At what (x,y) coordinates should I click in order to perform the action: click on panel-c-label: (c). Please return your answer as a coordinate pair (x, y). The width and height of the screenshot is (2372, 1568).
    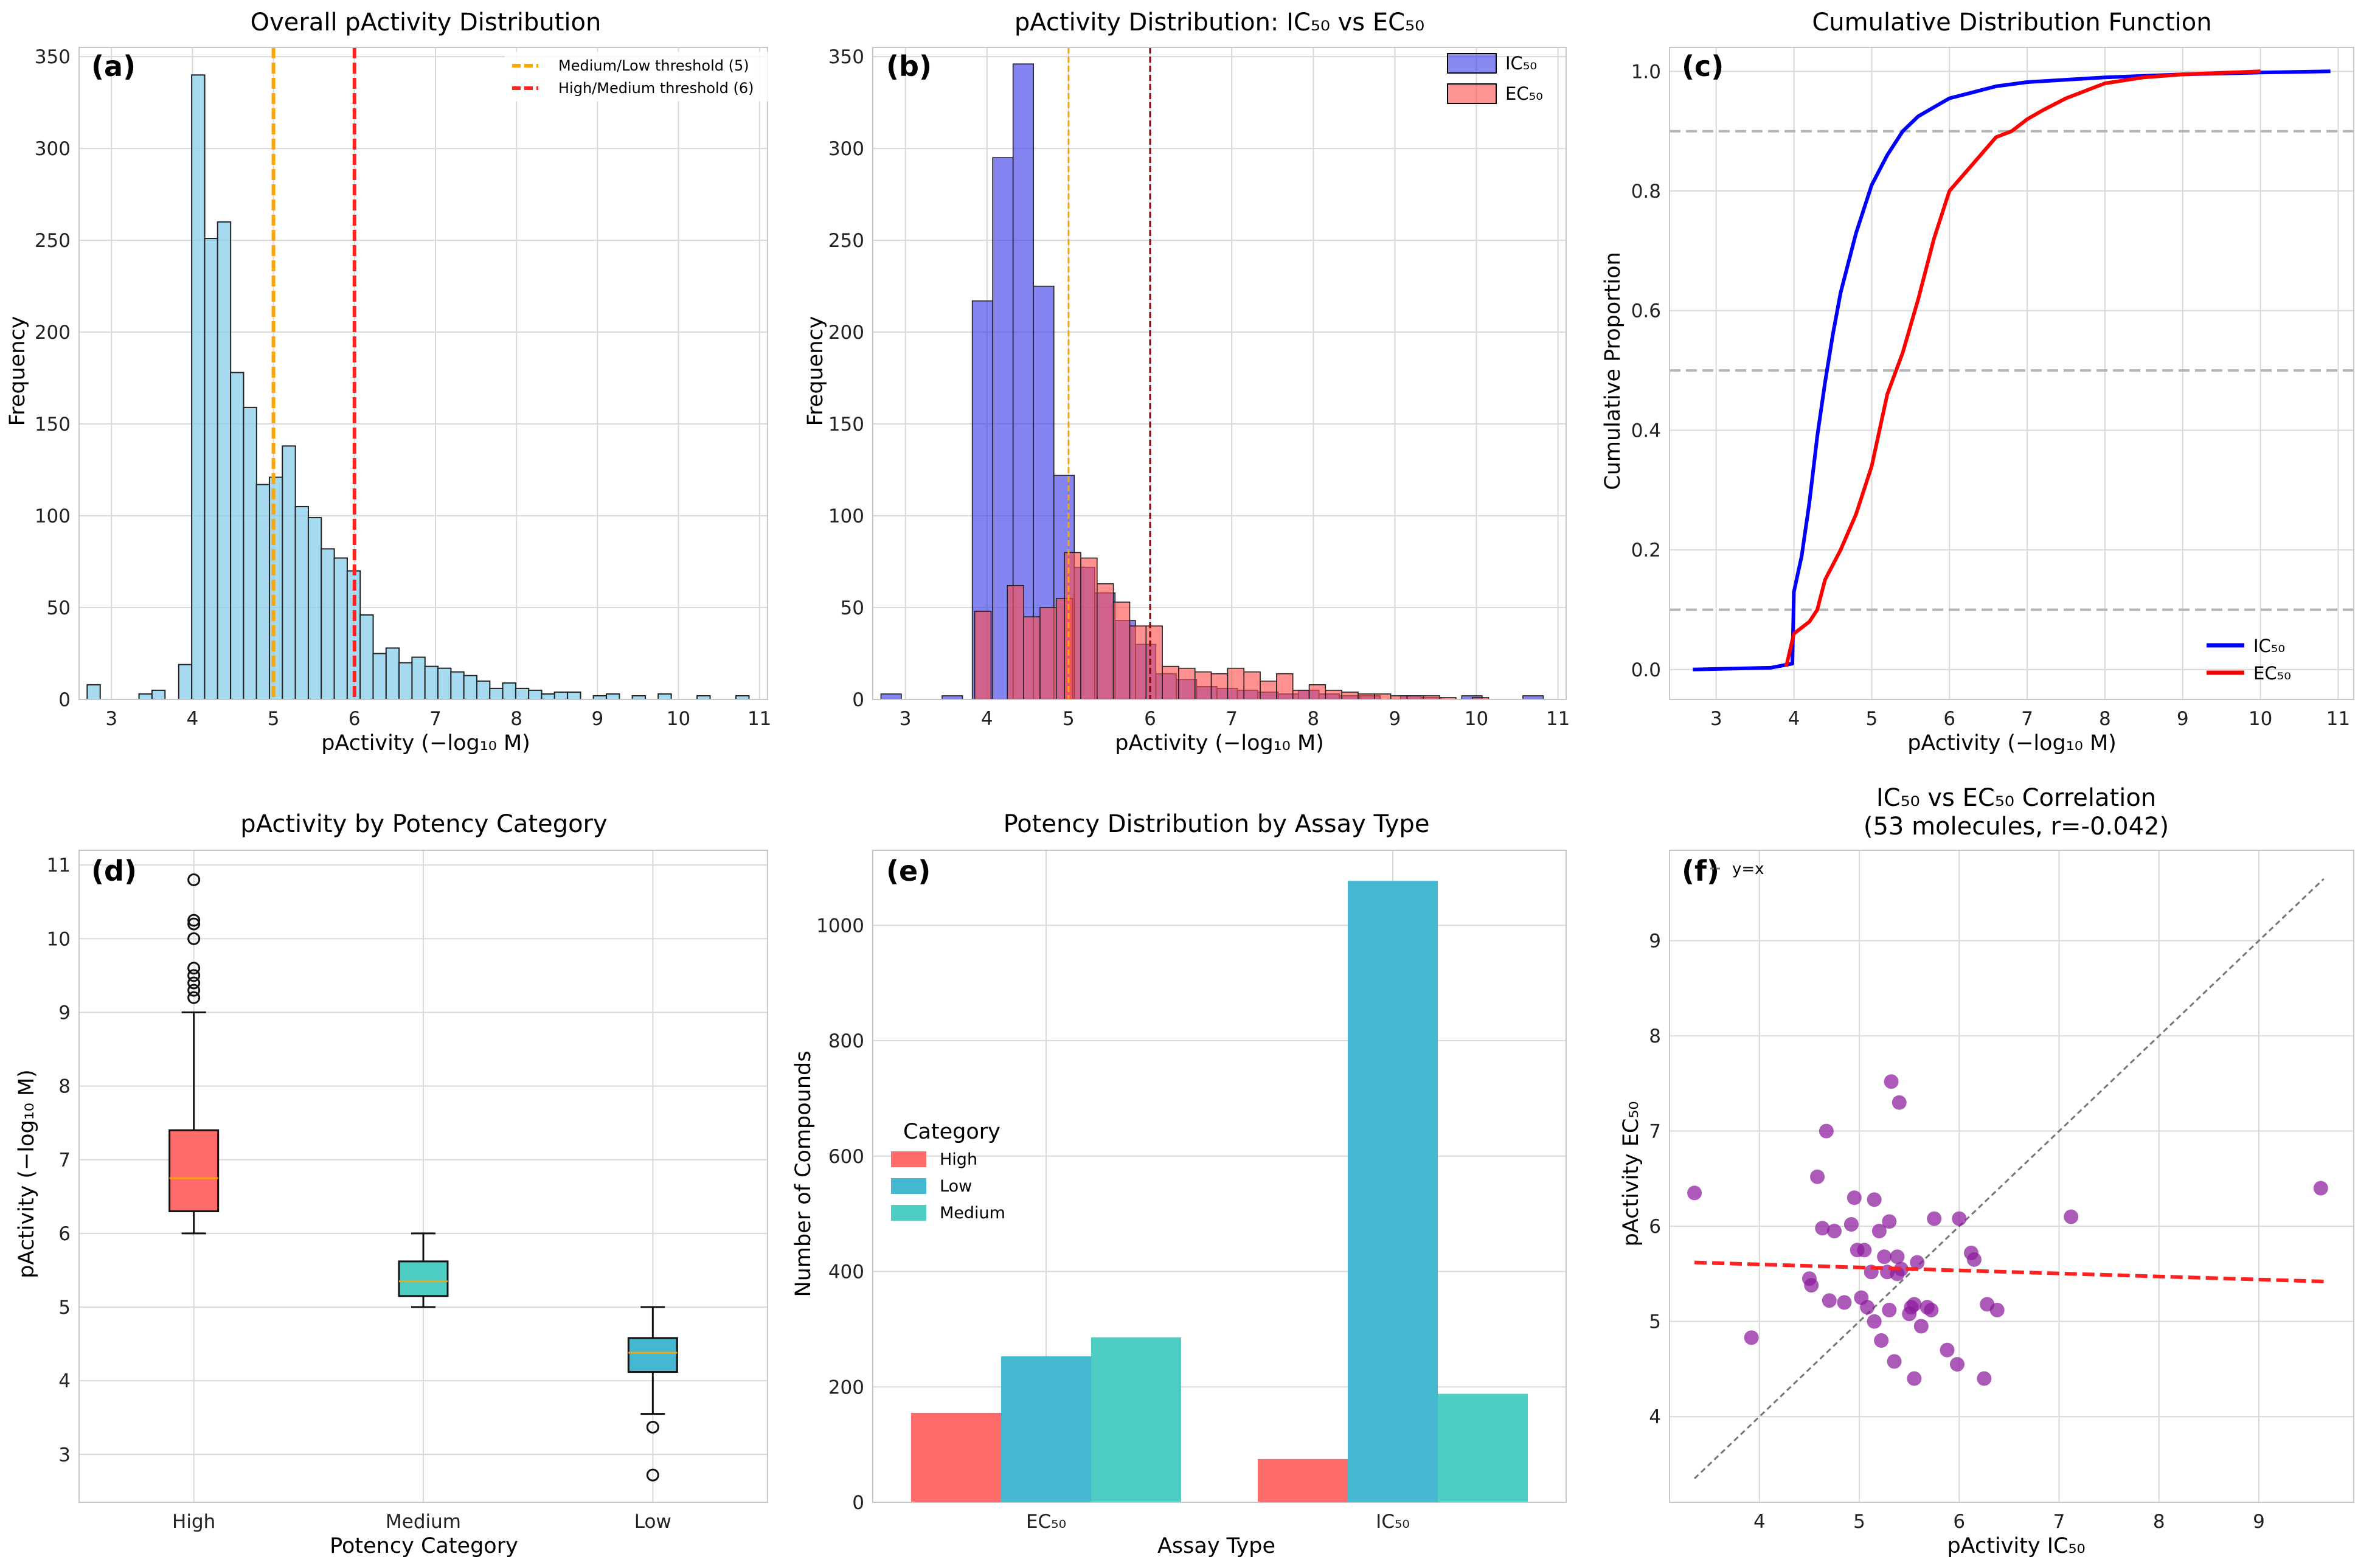
    Looking at the image, I should click on (1703, 66).